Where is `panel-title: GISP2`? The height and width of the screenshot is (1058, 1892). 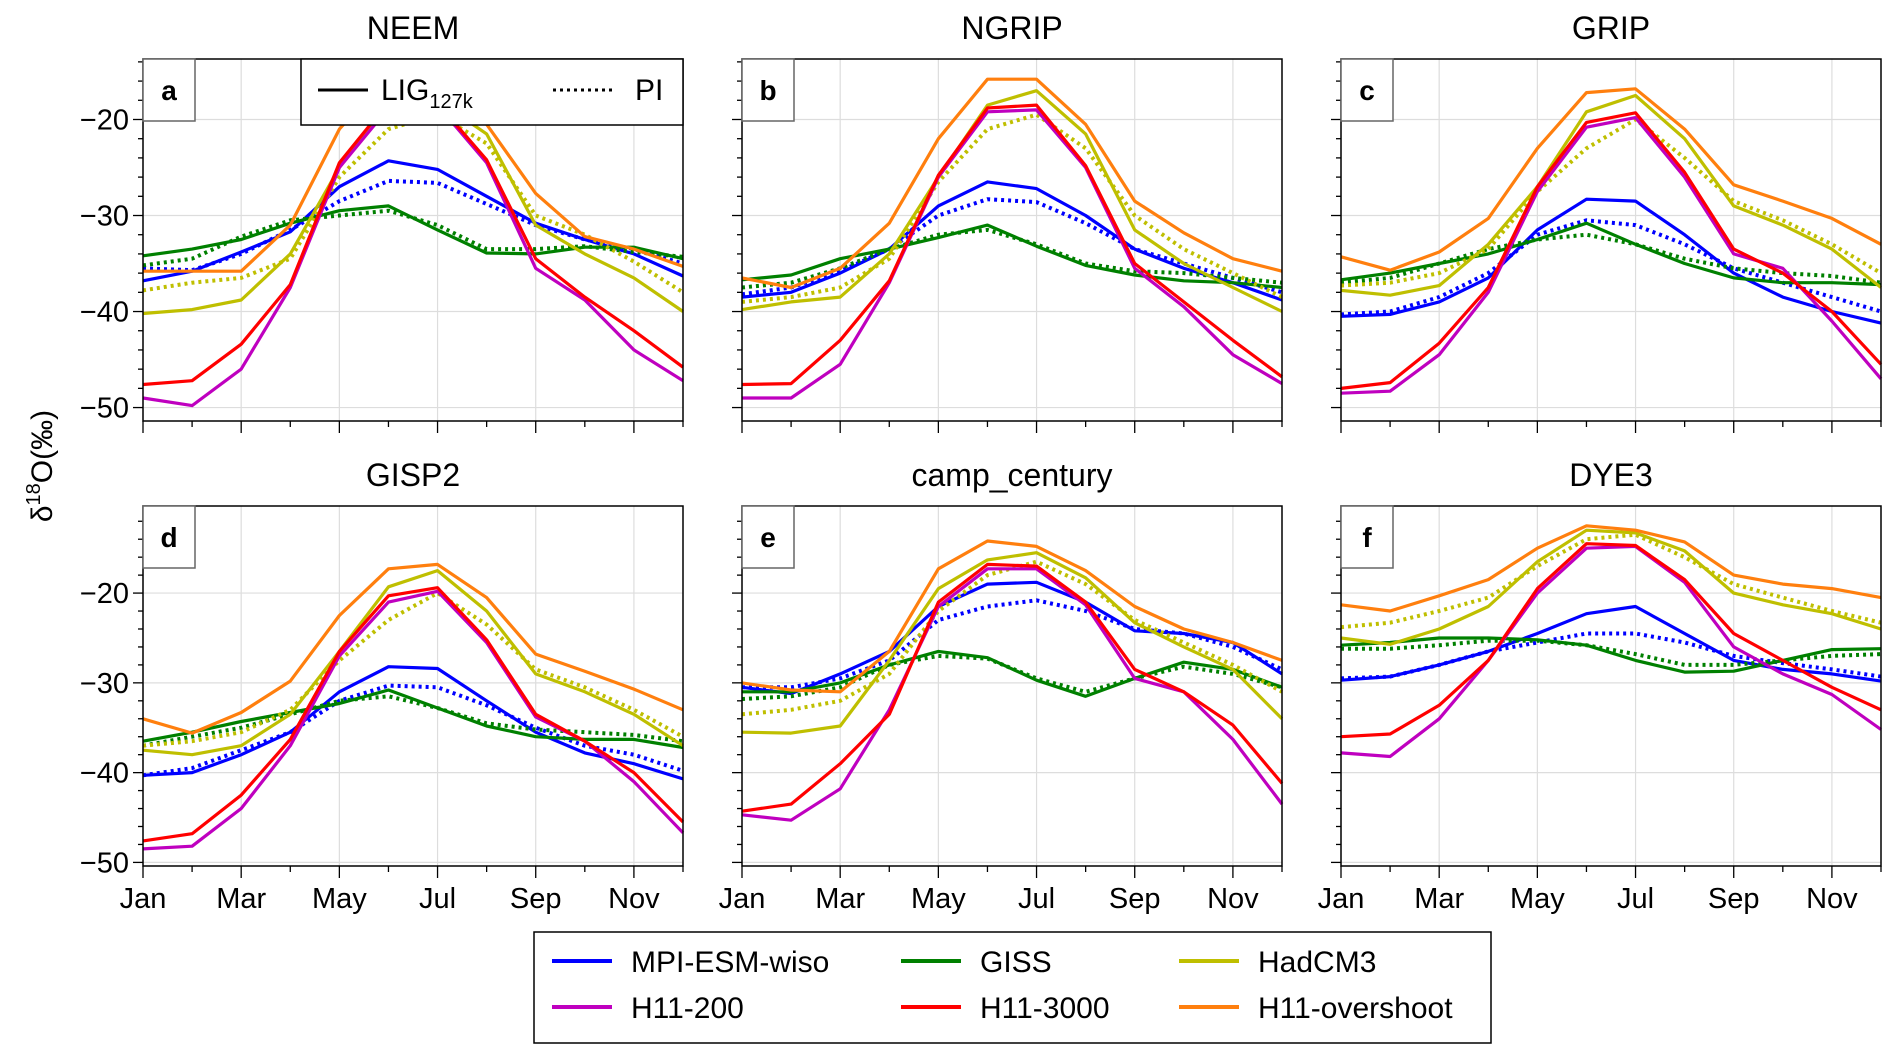
panel-title: GISP2 is located at coordinates (413, 475).